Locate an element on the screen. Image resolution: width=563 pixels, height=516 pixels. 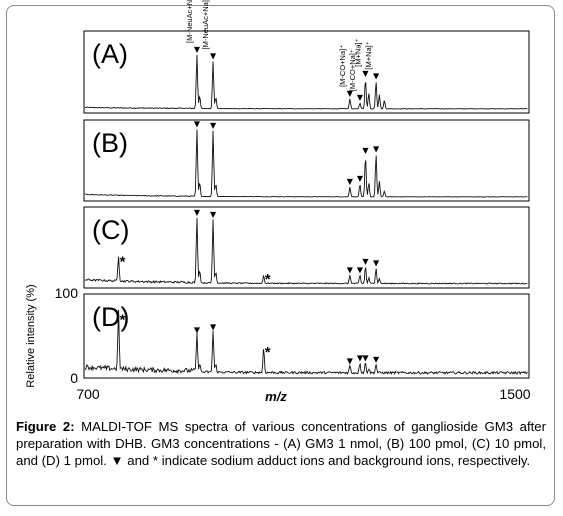
panel-label: (B) is located at coordinates (110, 143).